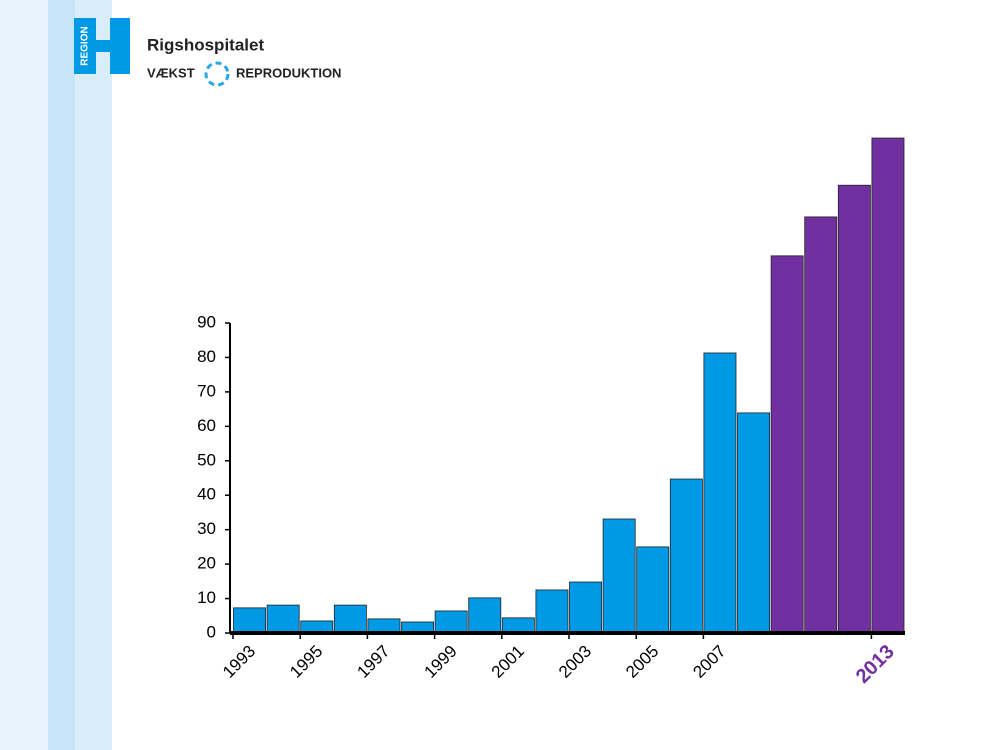 The height and width of the screenshot is (750, 1000). Describe the element at coordinates (288, 72) in the screenshot. I see `tagline: REPRODUKTION` at that location.